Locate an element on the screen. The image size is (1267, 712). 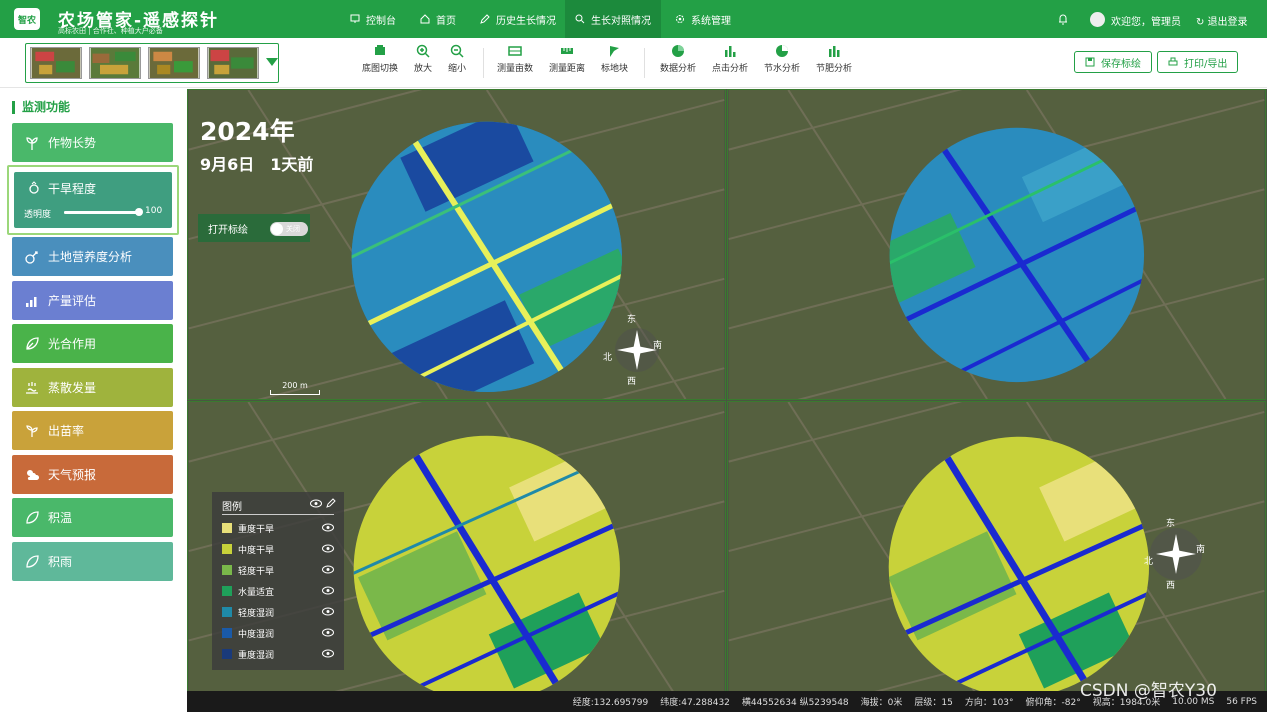
nav-console: 控制台 is located at coordinates (373, 19).